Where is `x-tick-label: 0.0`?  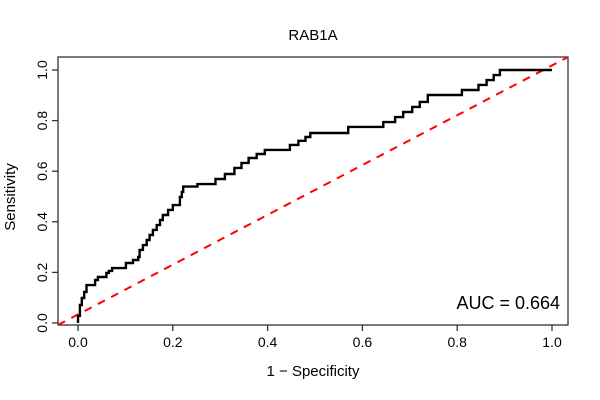 x-tick-label: 0.0 is located at coordinates (78, 342).